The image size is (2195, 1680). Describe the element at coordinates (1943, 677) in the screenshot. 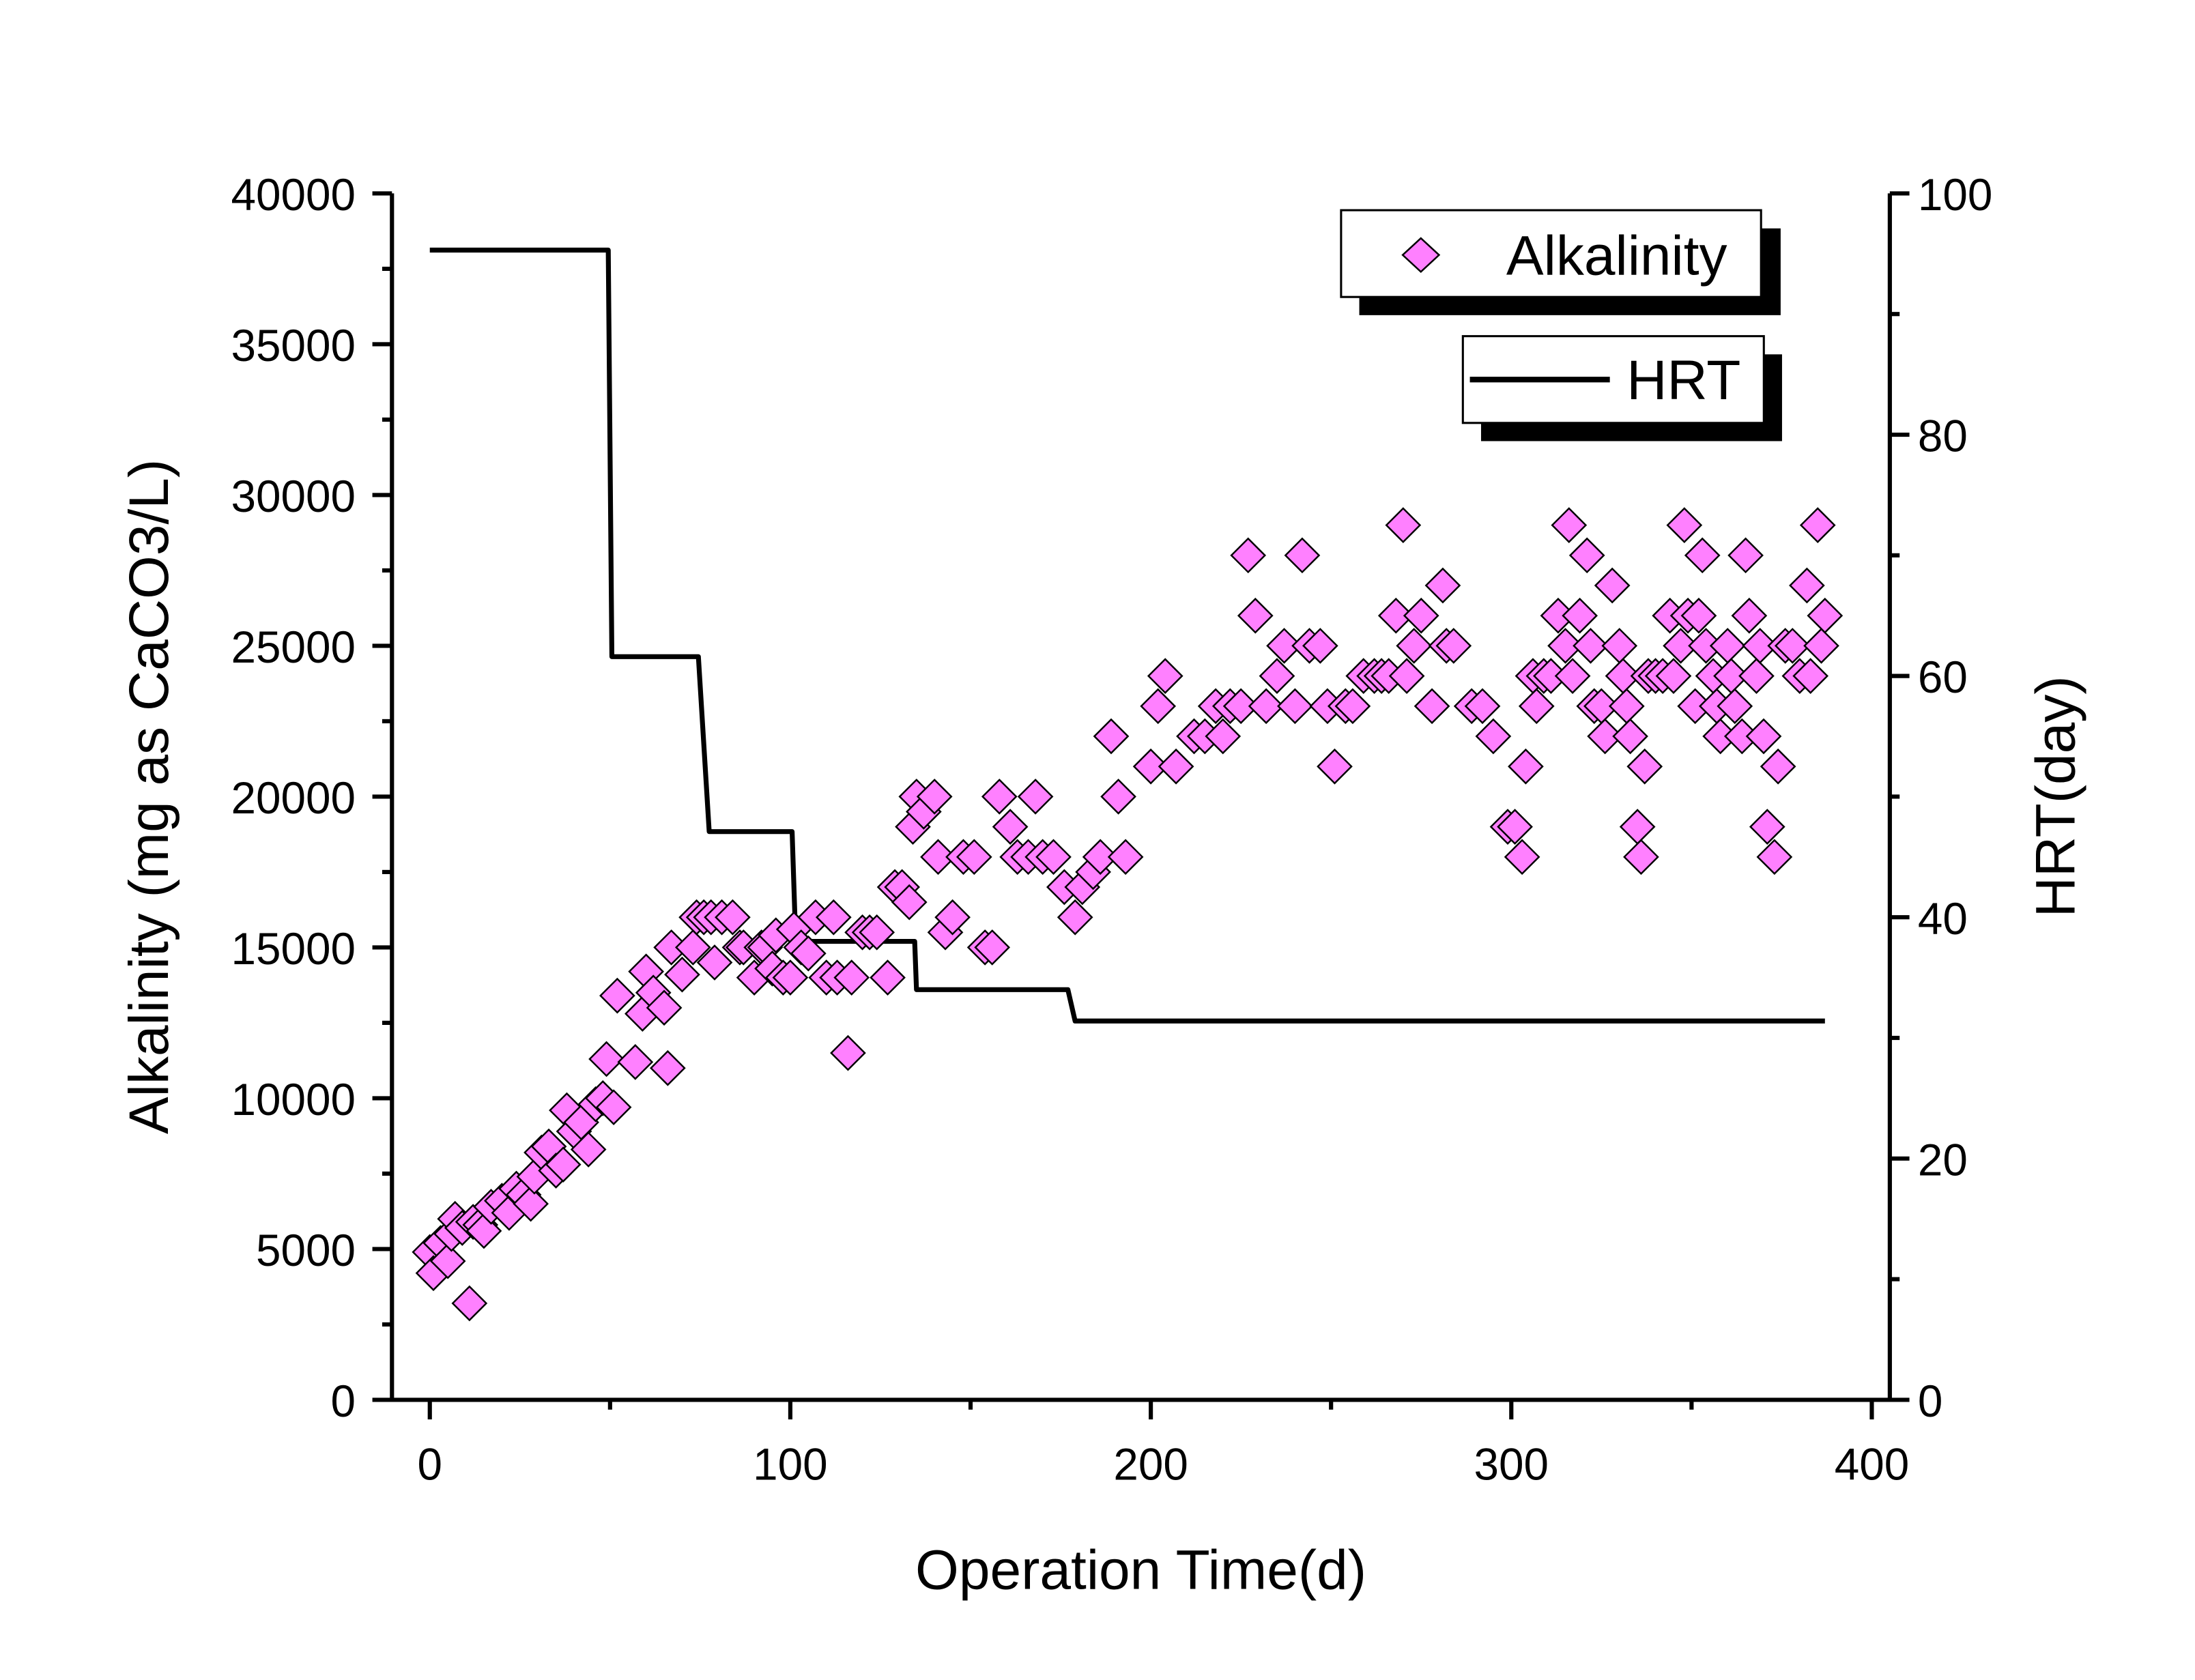

I see `y2-tick-label: 60` at that location.